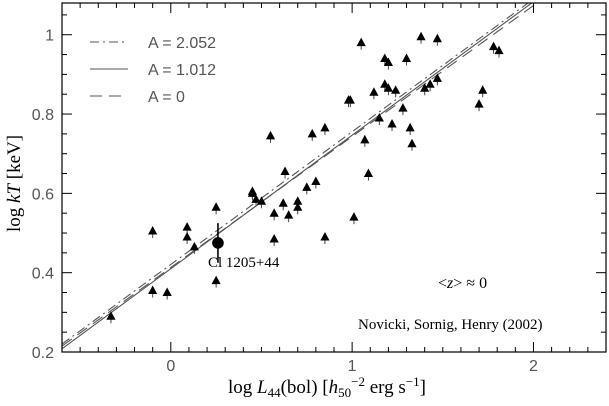 The image size is (609, 406). Describe the element at coordinates (450, 325) in the screenshot. I see `citation-annotation: Novicki, Sornig, Henry (2002)` at that location.